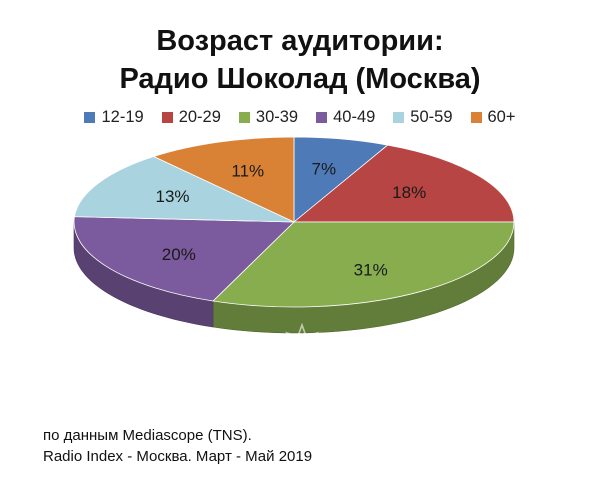 The height and width of the screenshot is (480, 600). What do you see at coordinates (302, 377) in the screenshot?
I see `watermark-text: ALLEN MEDIA` at bounding box center [302, 377].